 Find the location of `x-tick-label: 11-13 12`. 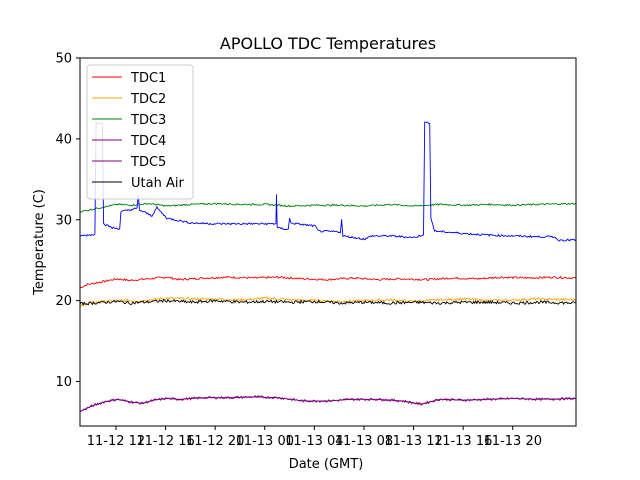

x-tick-label: 11-13 12 is located at coordinates (413, 441).